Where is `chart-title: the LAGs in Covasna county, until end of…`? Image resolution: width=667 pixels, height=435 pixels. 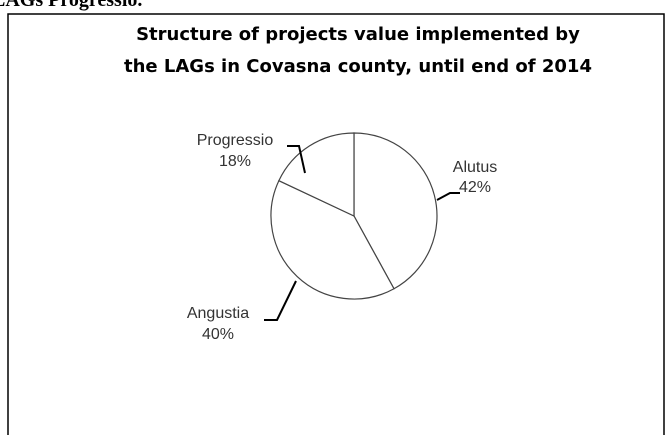 chart-title: the LAGs in Covasna county, until end of… is located at coordinates (358, 66).